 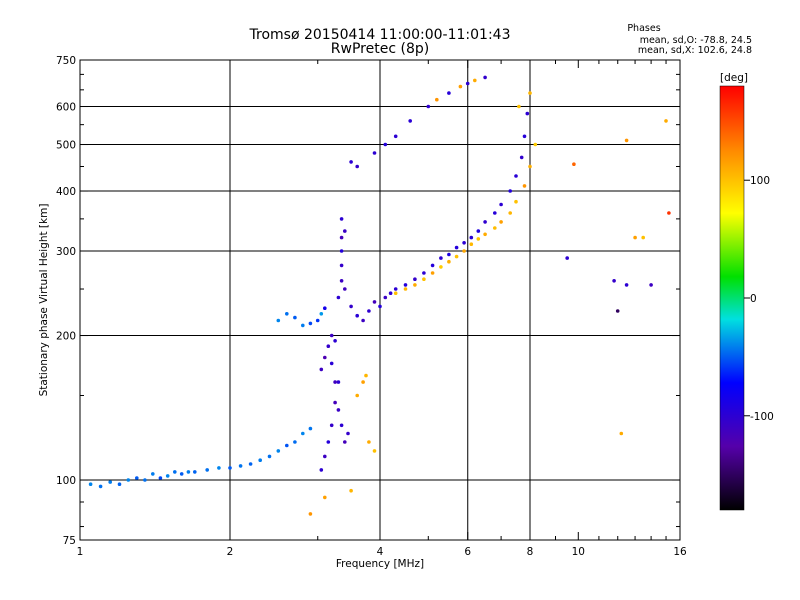 What do you see at coordinates (643, 28) in the screenshot?
I see `phase-stats-heading: Phases` at bounding box center [643, 28].